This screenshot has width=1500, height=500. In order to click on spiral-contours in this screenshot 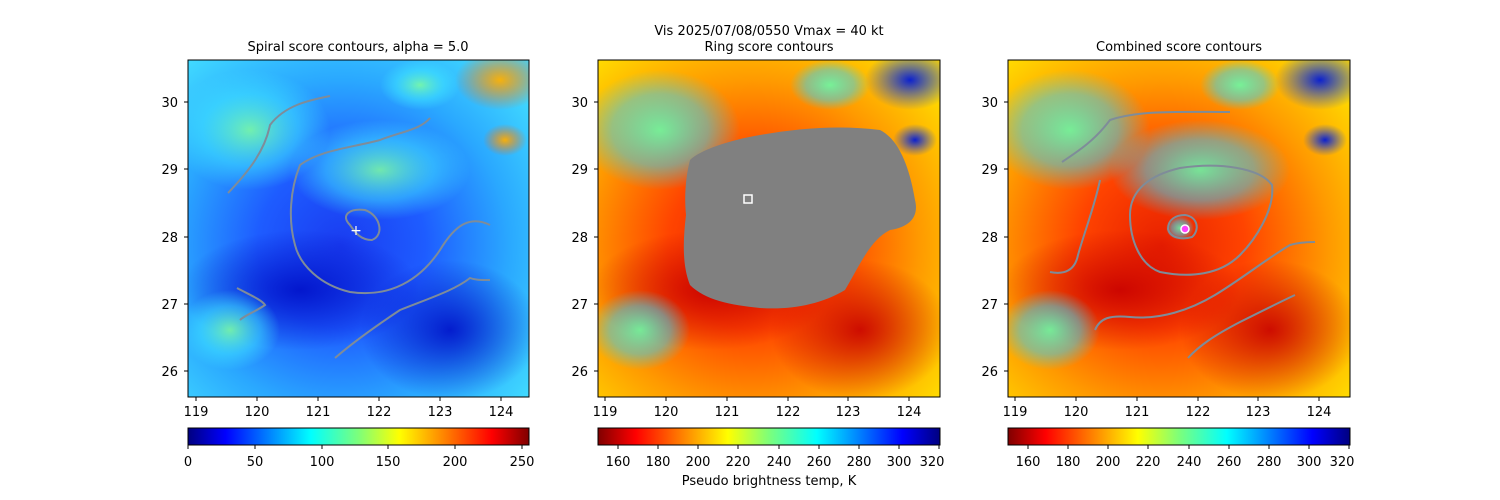, I will do `click(359, 227)`.